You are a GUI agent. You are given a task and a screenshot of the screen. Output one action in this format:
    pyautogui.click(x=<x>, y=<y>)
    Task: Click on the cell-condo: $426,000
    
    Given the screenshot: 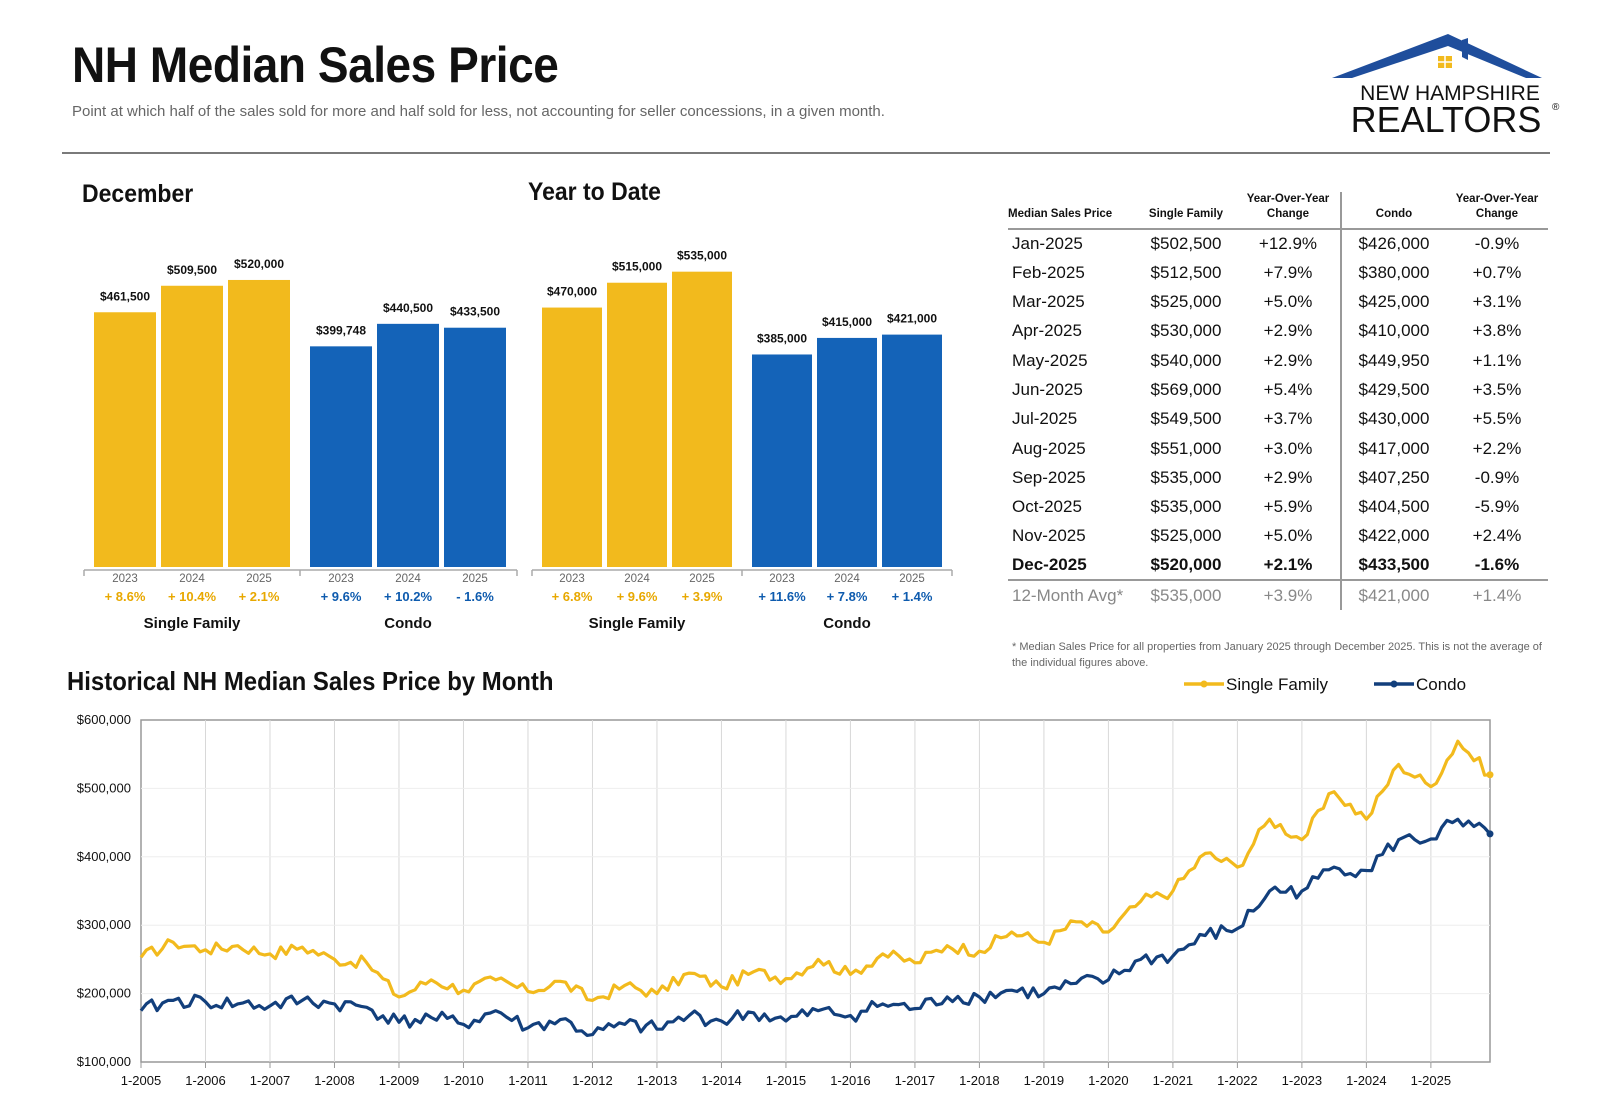 What is the action you would take?
    pyautogui.click(x=1393, y=243)
    